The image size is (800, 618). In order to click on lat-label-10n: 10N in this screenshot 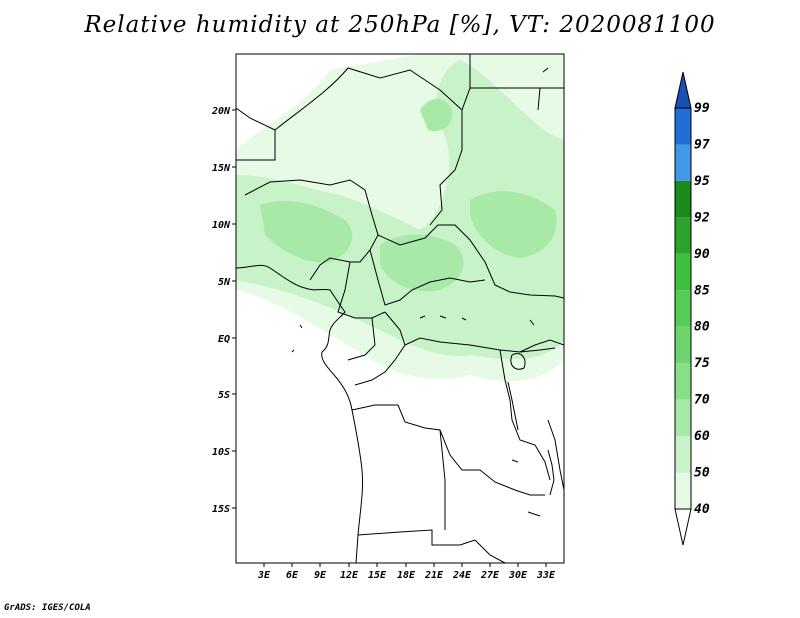, I will do `click(221, 225)`.